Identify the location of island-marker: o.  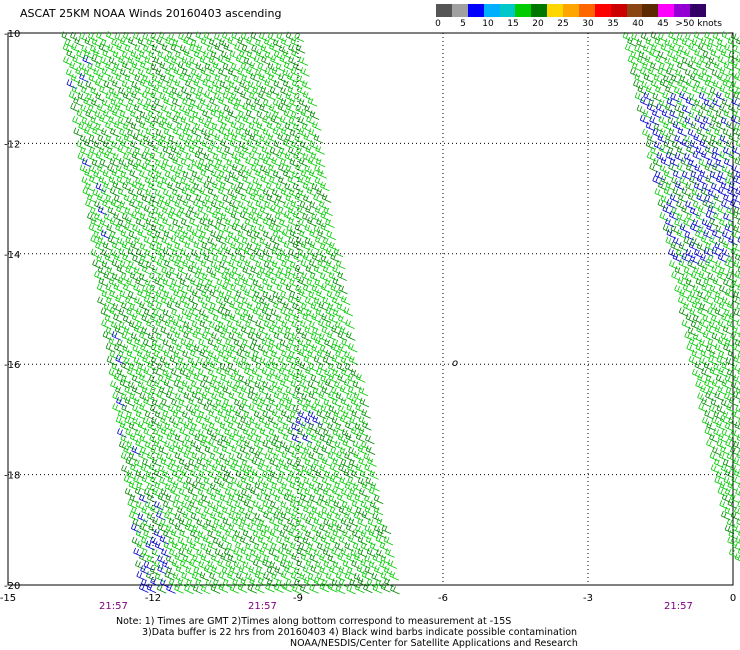
(455, 363).